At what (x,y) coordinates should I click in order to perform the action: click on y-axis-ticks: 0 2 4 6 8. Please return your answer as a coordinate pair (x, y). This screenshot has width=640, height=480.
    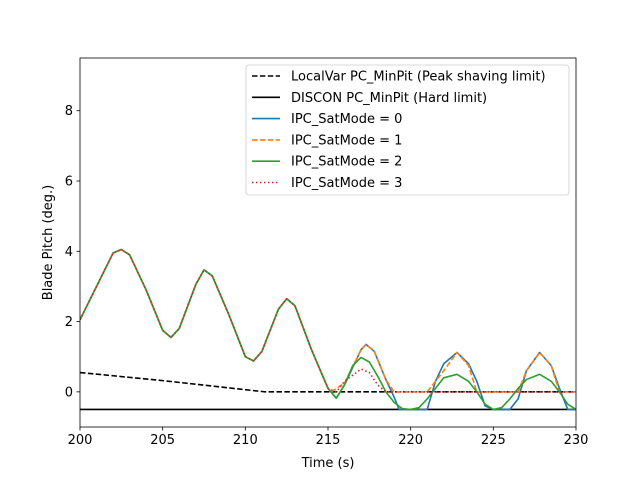
    Looking at the image, I should click on (72, 252).